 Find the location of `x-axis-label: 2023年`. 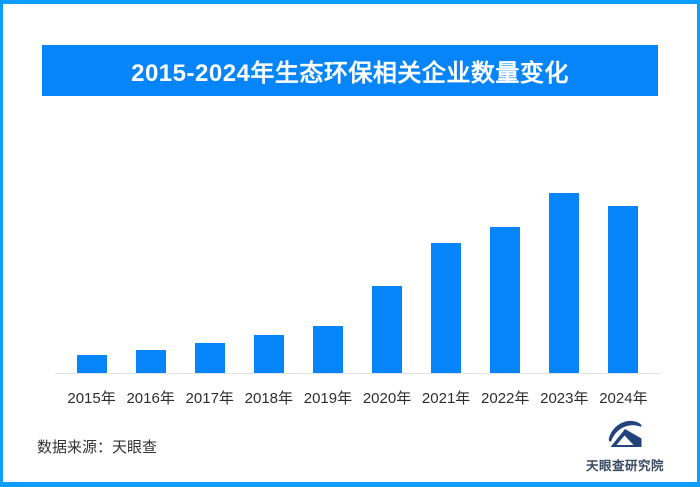

x-axis-label: 2023年 is located at coordinates (564, 398).